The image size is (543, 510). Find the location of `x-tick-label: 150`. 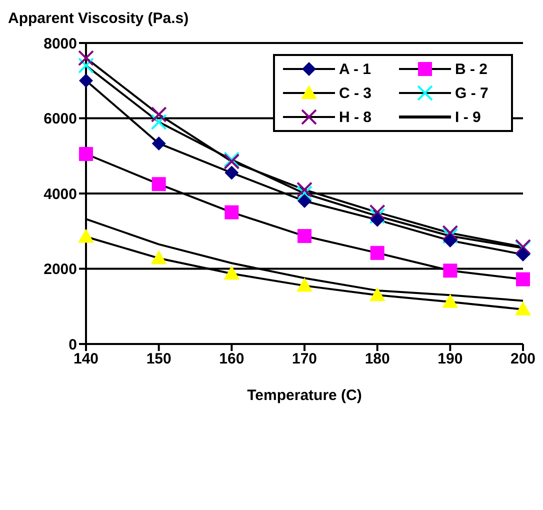

x-tick-label: 150 is located at coordinates (159, 359).